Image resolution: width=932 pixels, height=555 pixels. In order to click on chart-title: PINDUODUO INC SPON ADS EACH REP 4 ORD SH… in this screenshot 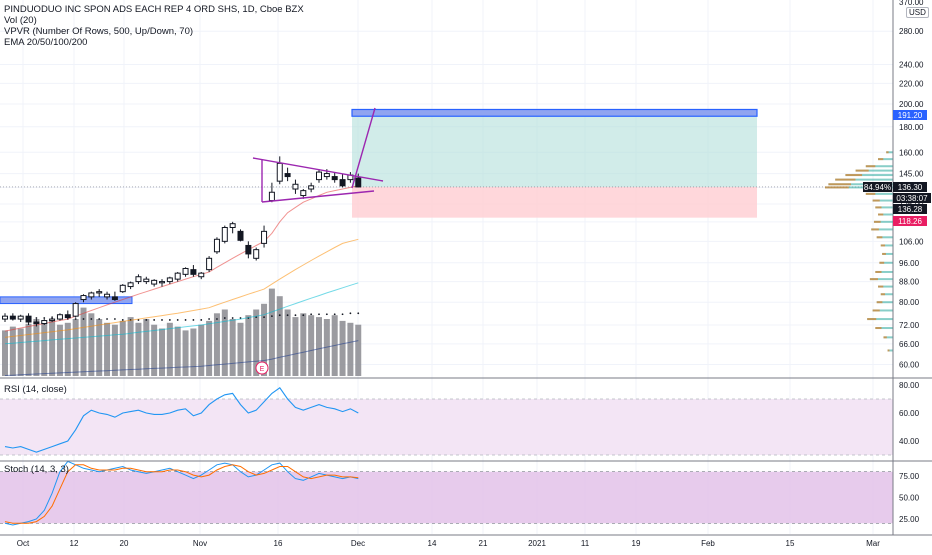, I will do `click(154, 9)`.